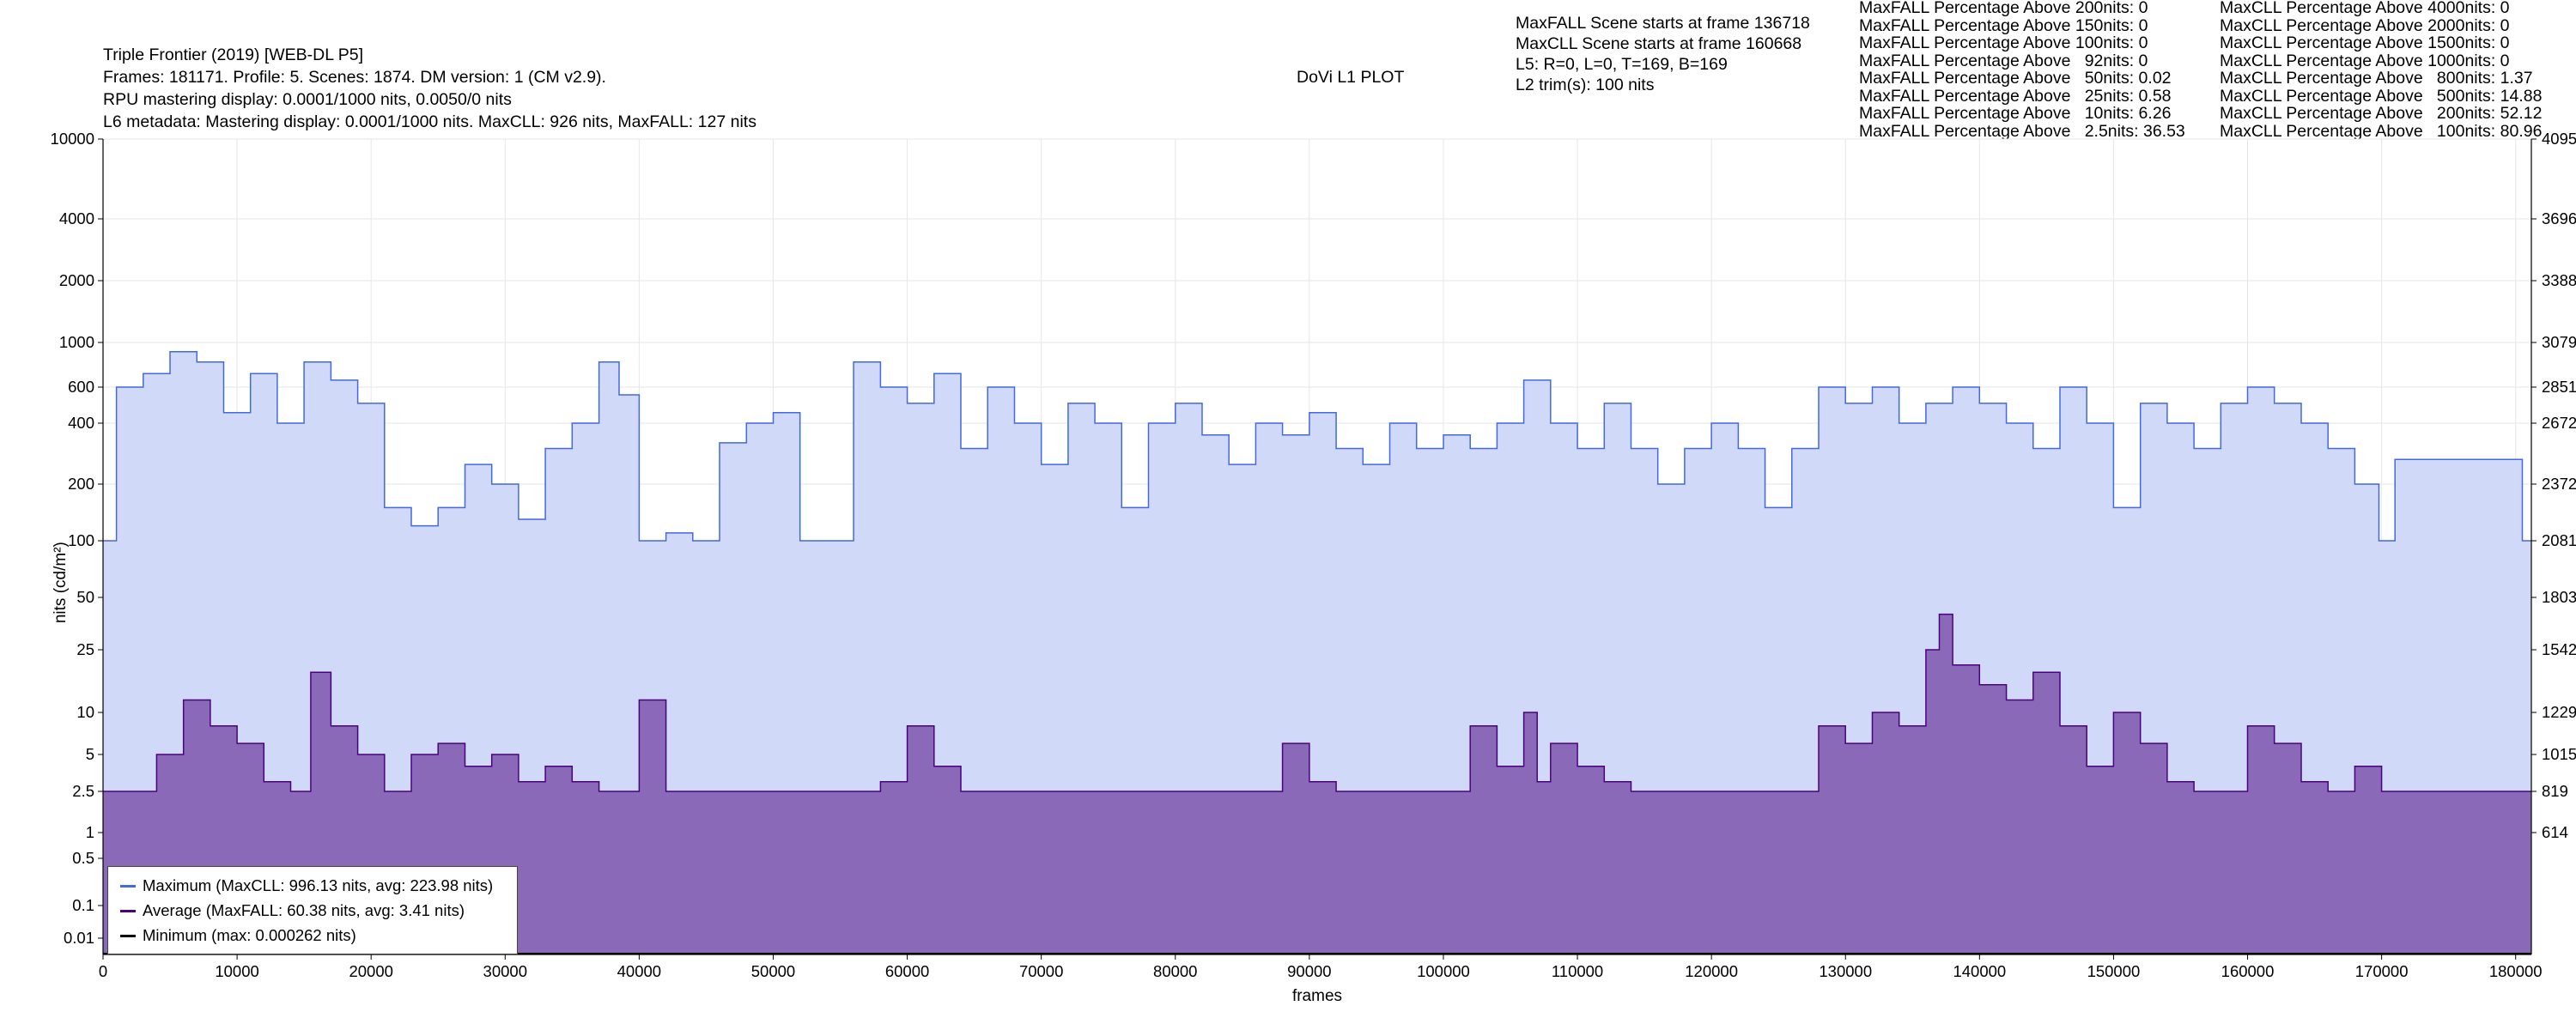  What do you see at coordinates (2555, 791) in the screenshot?
I see `y-right-tick-label-12: 819` at bounding box center [2555, 791].